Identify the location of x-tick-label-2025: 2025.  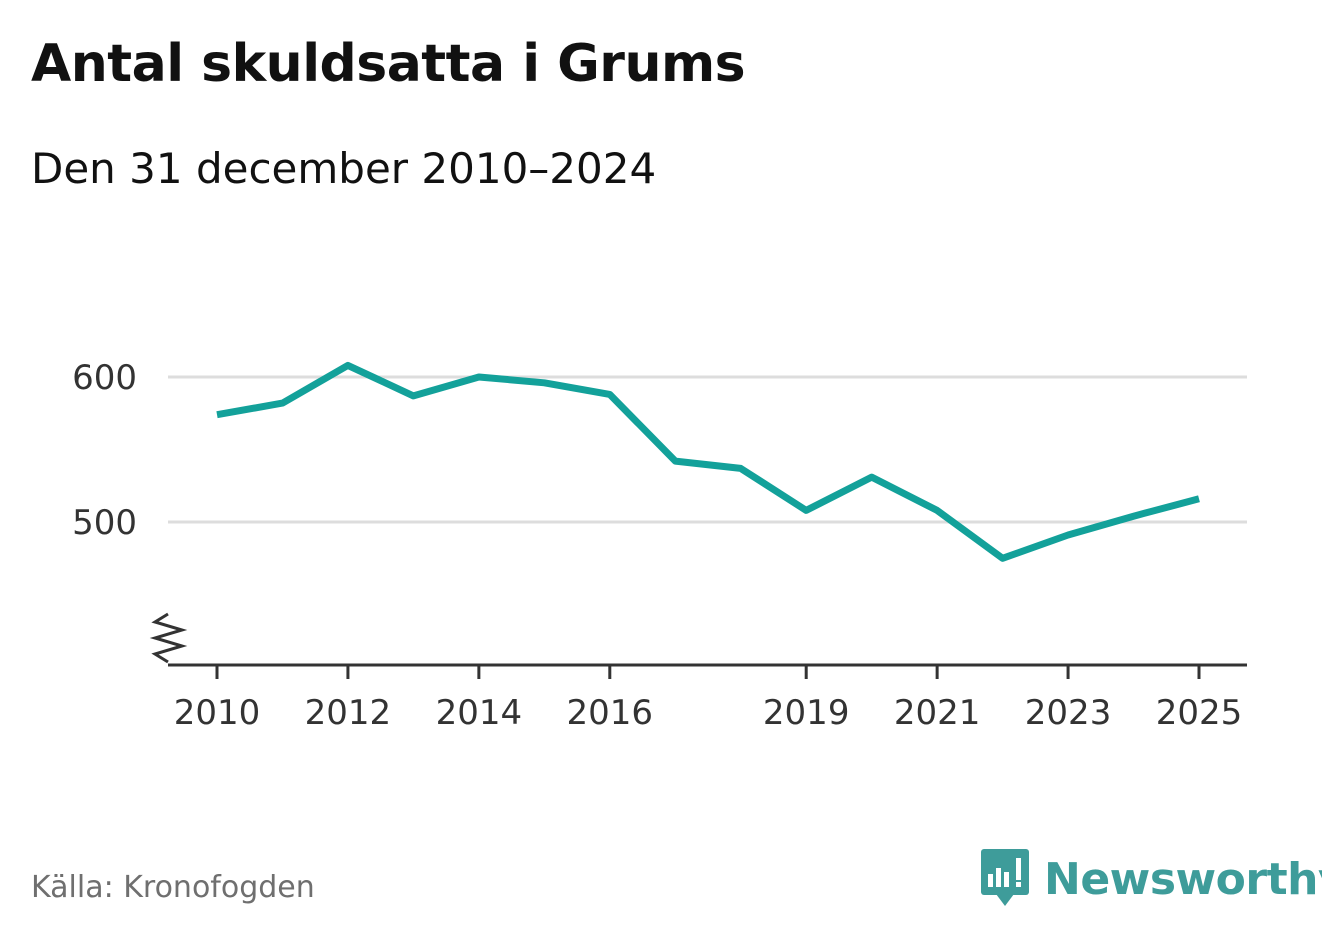
(1199, 713).